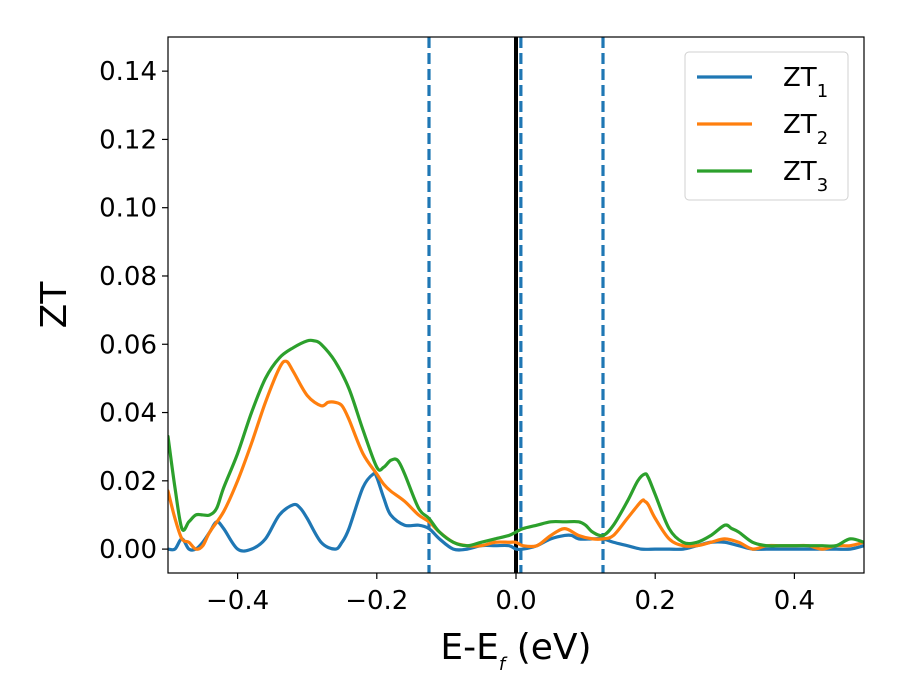 This screenshot has height=700, width=900. What do you see at coordinates (128, 414) in the screenshot?
I see `y-tick-label: 0.04` at bounding box center [128, 414].